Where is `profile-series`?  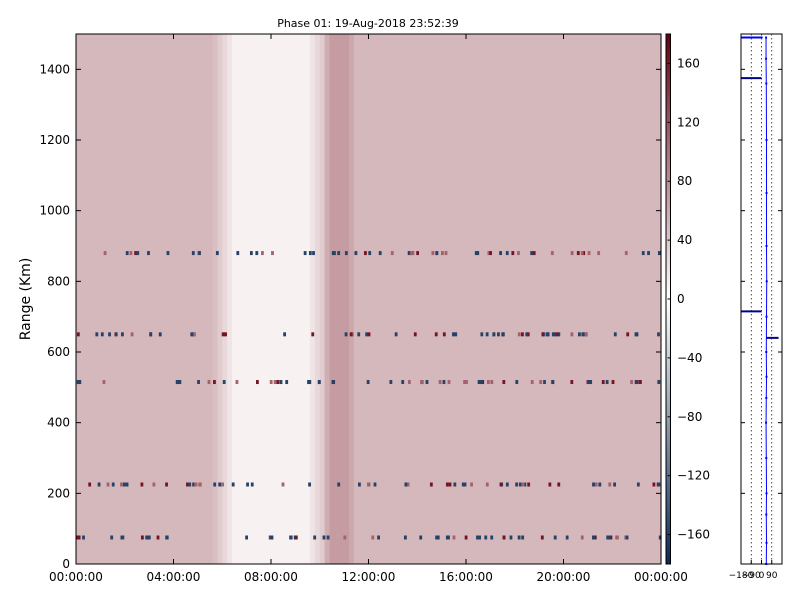
profile-series is located at coordinates (760, 300).